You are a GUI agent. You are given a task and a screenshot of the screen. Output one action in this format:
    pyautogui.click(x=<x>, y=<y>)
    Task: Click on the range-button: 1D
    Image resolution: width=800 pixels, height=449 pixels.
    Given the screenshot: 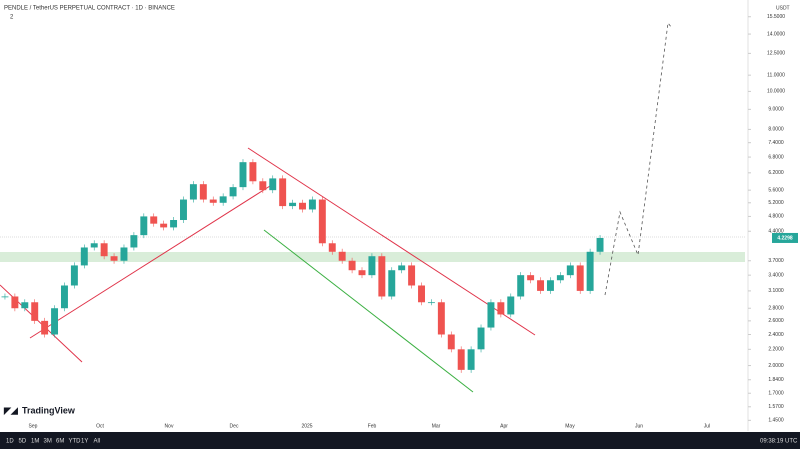 What is the action you would take?
    pyautogui.click(x=10, y=442)
    